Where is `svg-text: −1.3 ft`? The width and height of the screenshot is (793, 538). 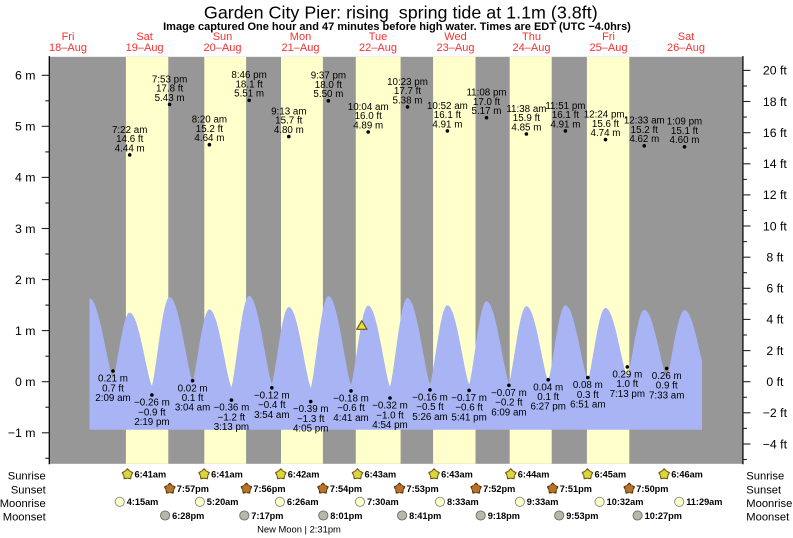 svg-text: −1.3 ft is located at coordinates (311, 419).